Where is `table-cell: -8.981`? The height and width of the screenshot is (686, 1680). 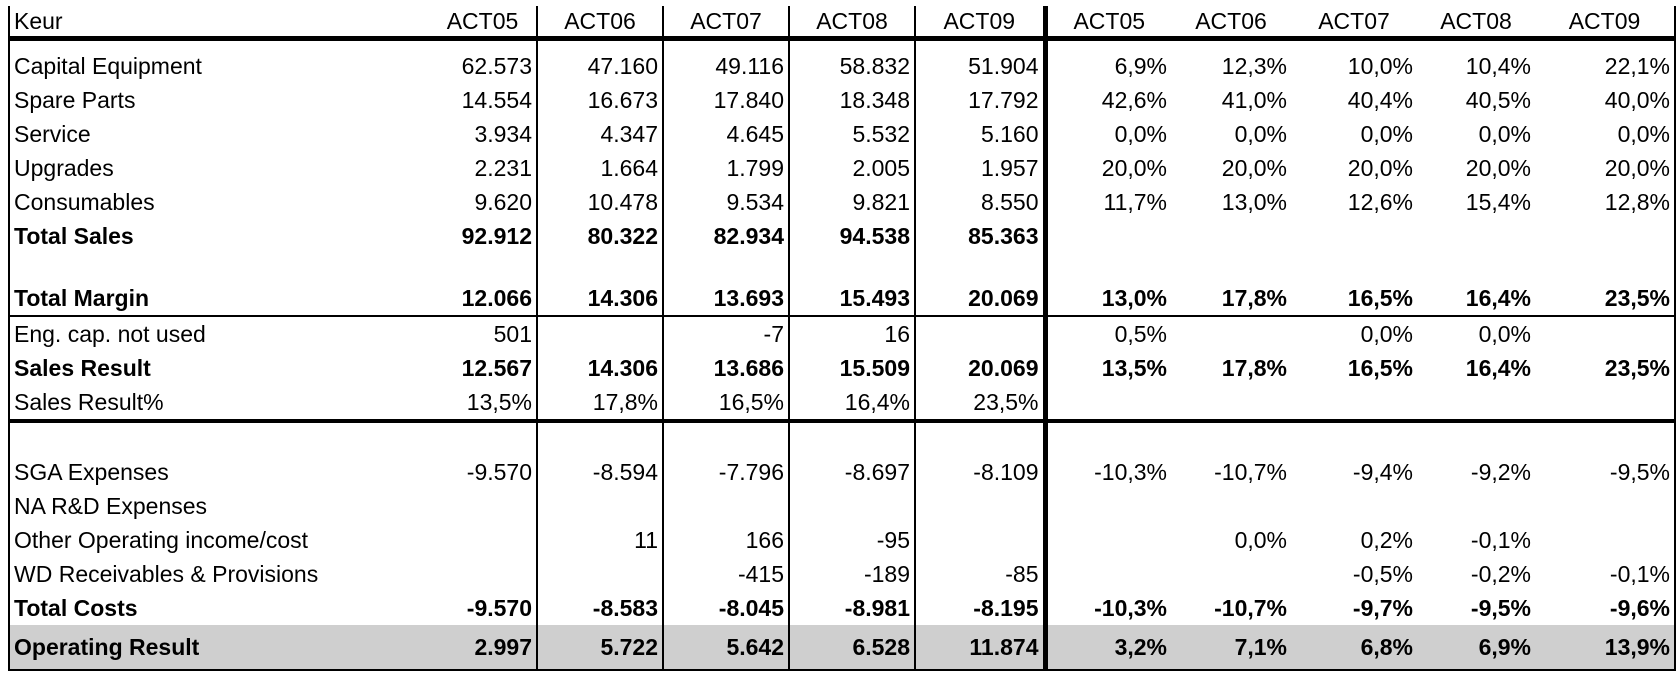 table-cell: -8.981 is located at coordinates (852, 608).